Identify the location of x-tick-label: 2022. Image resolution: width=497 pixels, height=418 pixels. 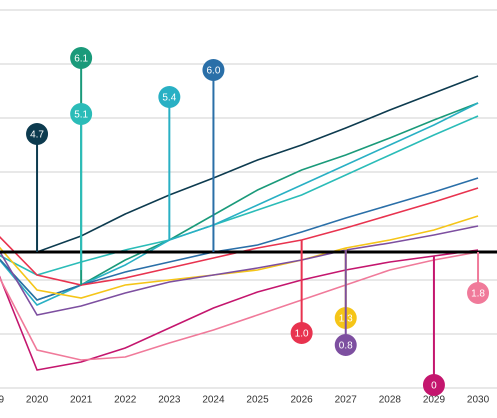
(125, 400).